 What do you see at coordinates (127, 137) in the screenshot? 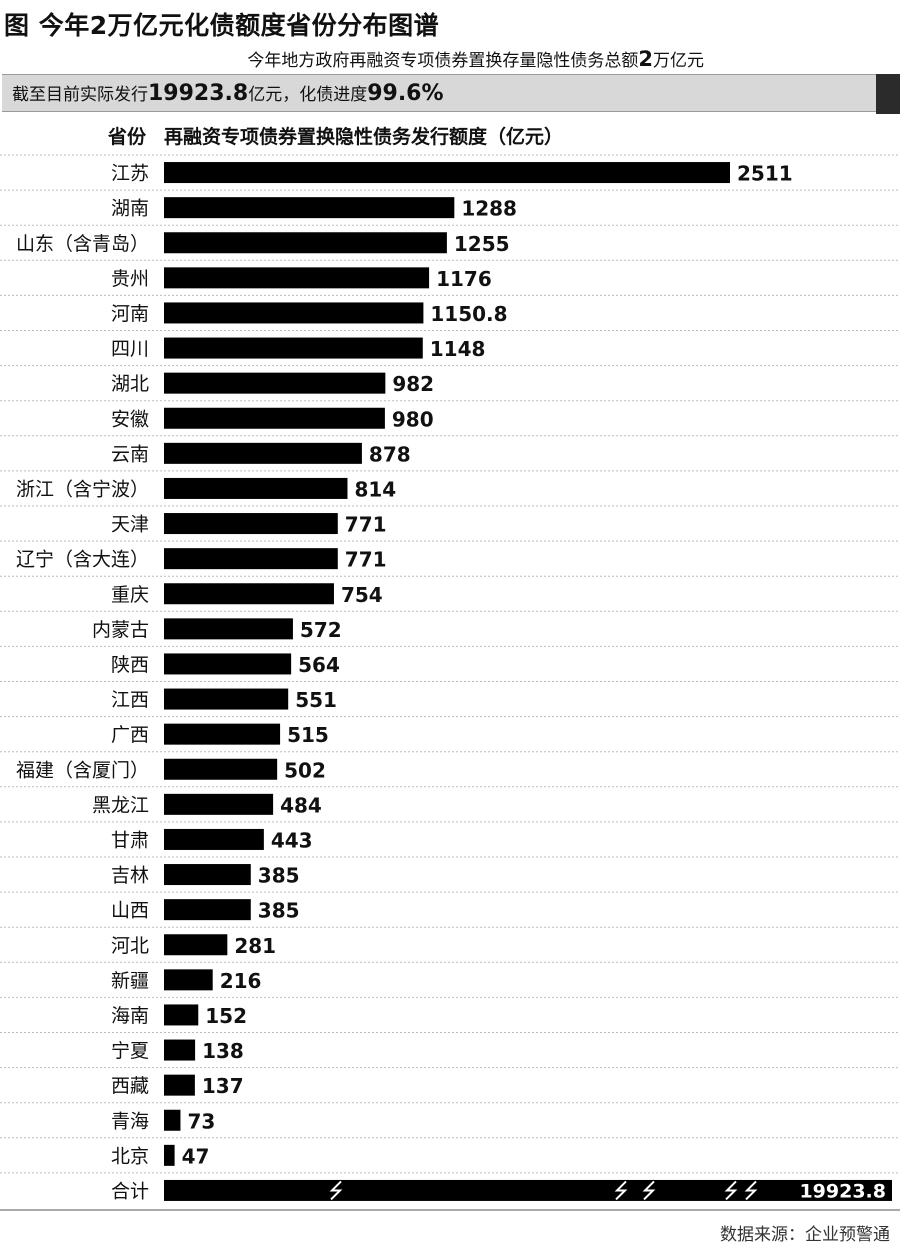
I see `column-header-province: 省份` at bounding box center [127, 137].